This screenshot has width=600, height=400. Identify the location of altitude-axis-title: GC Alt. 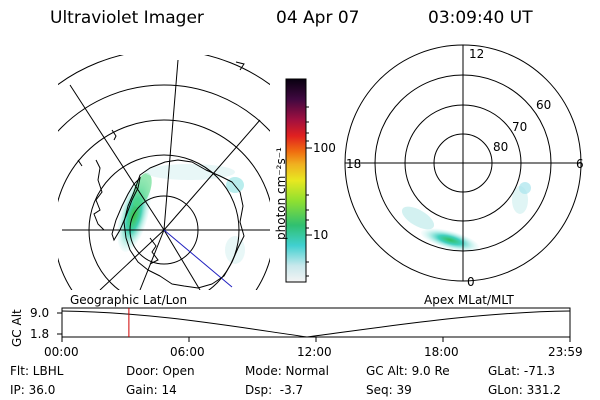
(17, 328).